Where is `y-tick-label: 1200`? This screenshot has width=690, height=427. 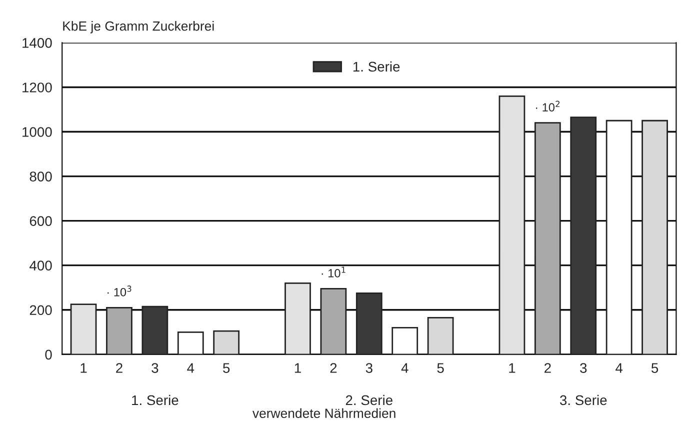
y-tick-label: 1200 is located at coordinates (37, 87).